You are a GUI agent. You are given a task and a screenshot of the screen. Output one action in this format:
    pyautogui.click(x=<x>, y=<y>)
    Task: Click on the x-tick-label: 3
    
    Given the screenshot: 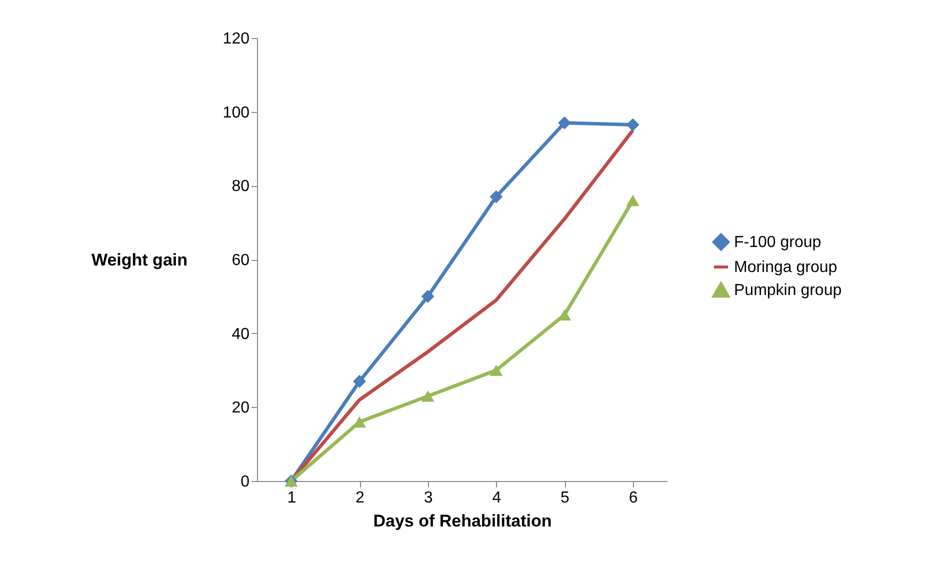 What is the action you would take?
    pyautogui.click(x=428, y=498)
    